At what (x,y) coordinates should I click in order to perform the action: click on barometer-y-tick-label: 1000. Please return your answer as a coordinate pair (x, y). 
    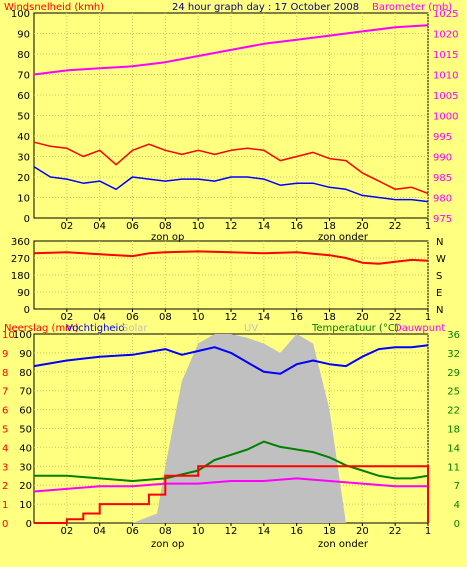
    Looking at the image, I should click on (445, 117).